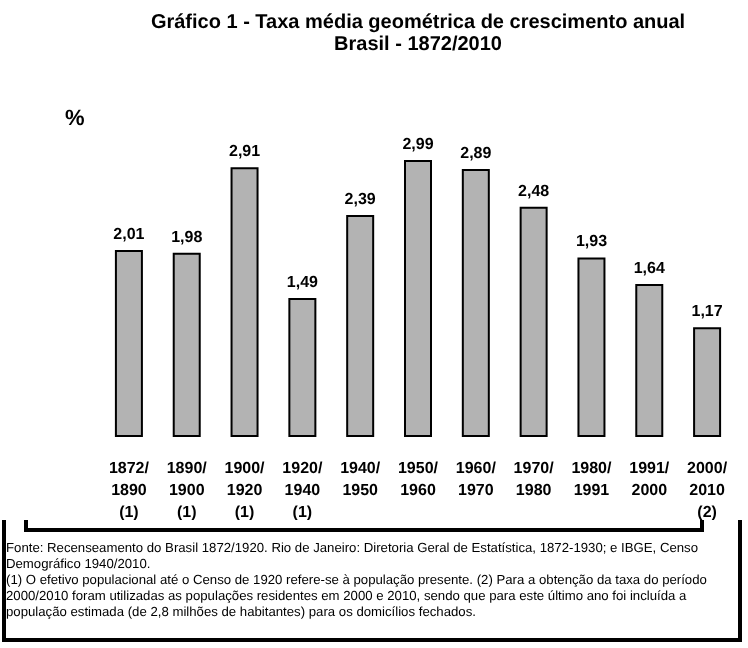 The height and width of the screenshot is (648, 748). I want to click on data-label: 2,91, so click(245, 151).